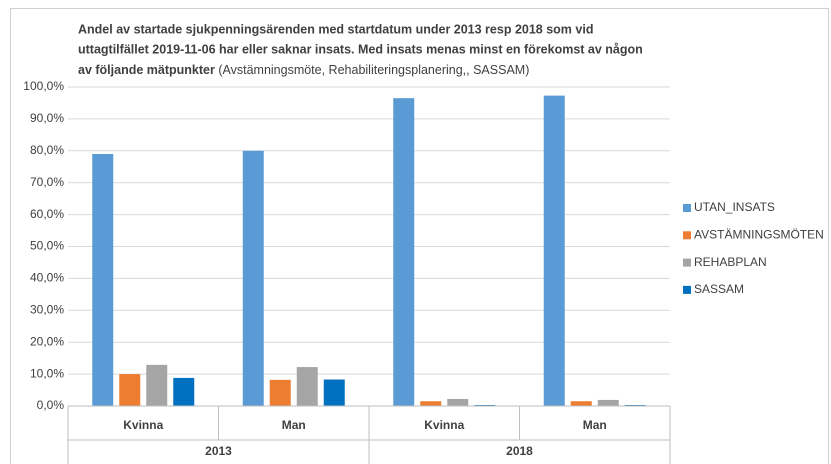  What do you see at coordinates (47, 246) in the screenshot?
I see `y-tick-label: 50,0%` at bounding box center [47, 246].